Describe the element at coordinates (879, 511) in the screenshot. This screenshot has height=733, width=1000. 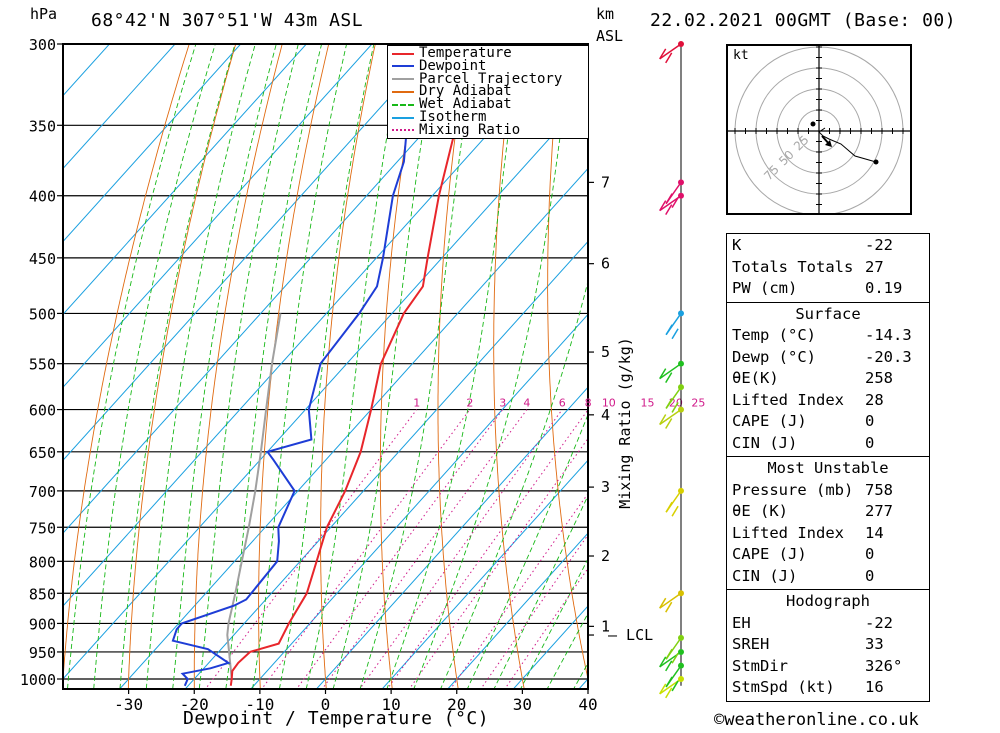
I see `indices-value: 277` at that location.